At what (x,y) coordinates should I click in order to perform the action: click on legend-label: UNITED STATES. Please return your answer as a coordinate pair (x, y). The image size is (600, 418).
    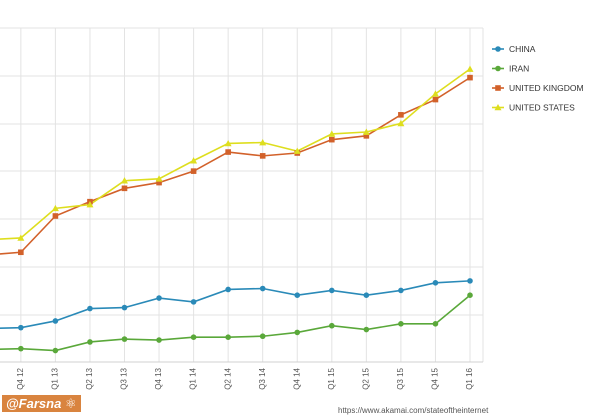
    Looking at the image, I should click on (542, 108).